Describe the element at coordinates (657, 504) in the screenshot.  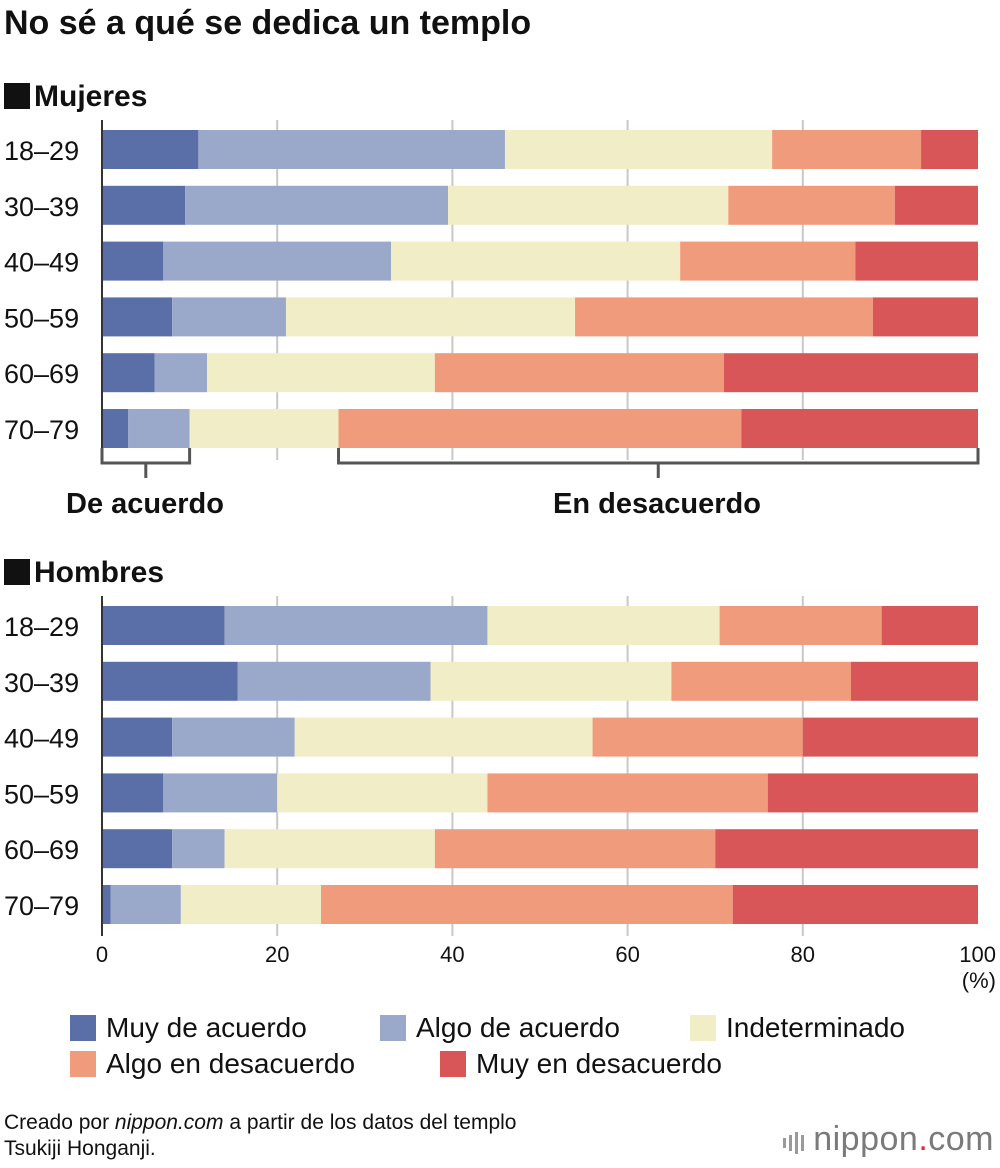
I see `disagree-label: En desacuerdo` at that location.